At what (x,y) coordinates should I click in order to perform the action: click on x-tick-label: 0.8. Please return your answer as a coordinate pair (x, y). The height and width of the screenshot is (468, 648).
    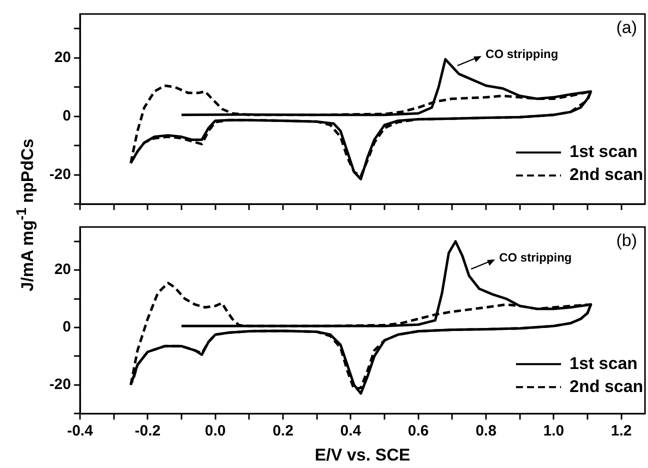
    Looking at the image, I should click on (486, 431).